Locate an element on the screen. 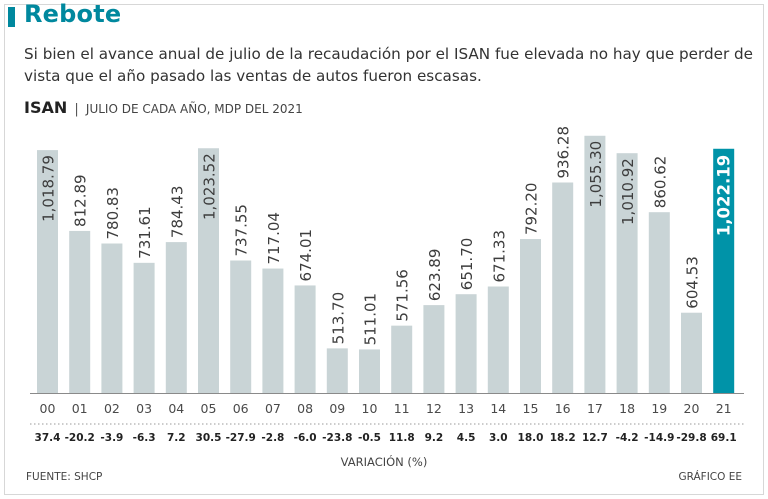  variation-label: 12.7 is located at coordinates (595, 438).